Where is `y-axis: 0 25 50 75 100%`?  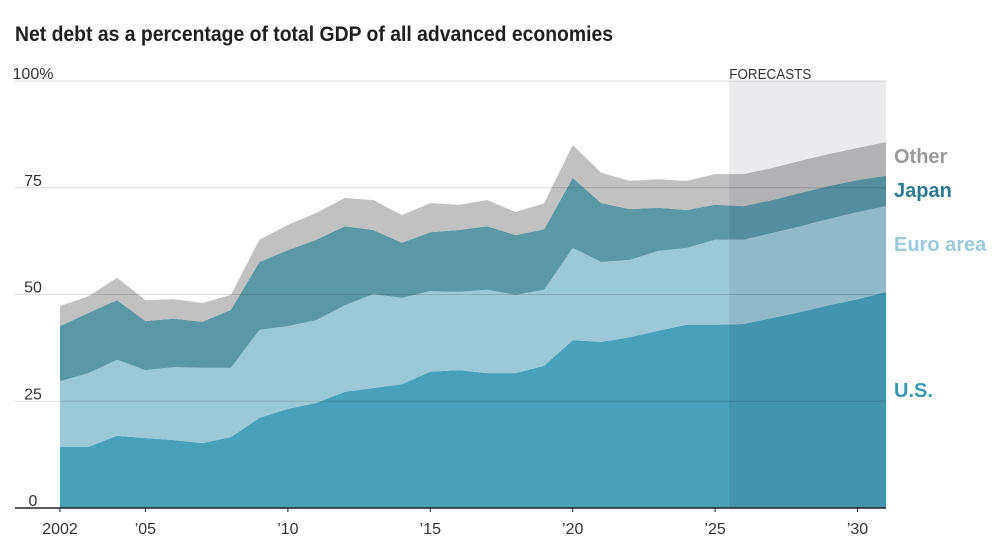 y-axis: 0 25 50 75 100% is located at coordinates (33, 288).